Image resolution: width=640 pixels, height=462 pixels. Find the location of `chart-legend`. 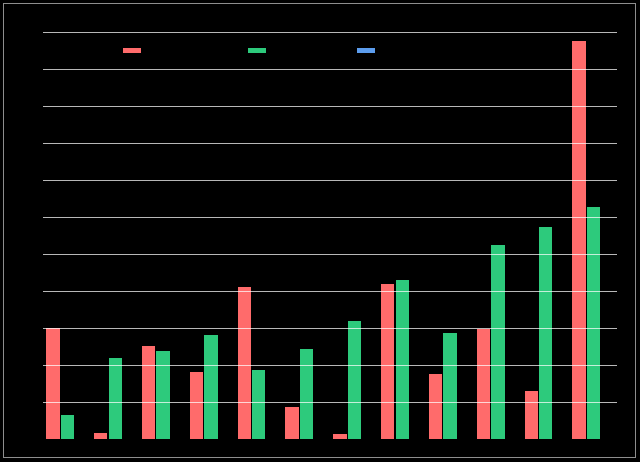

chart-legend is located at coordinates (320, 30).